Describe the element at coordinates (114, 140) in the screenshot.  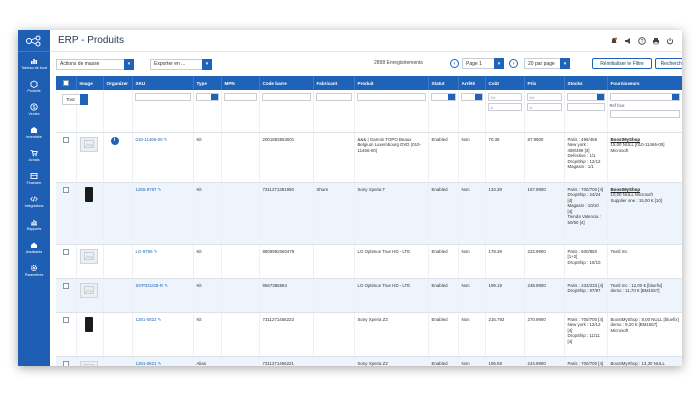
I see `info-icon: i` at that location.